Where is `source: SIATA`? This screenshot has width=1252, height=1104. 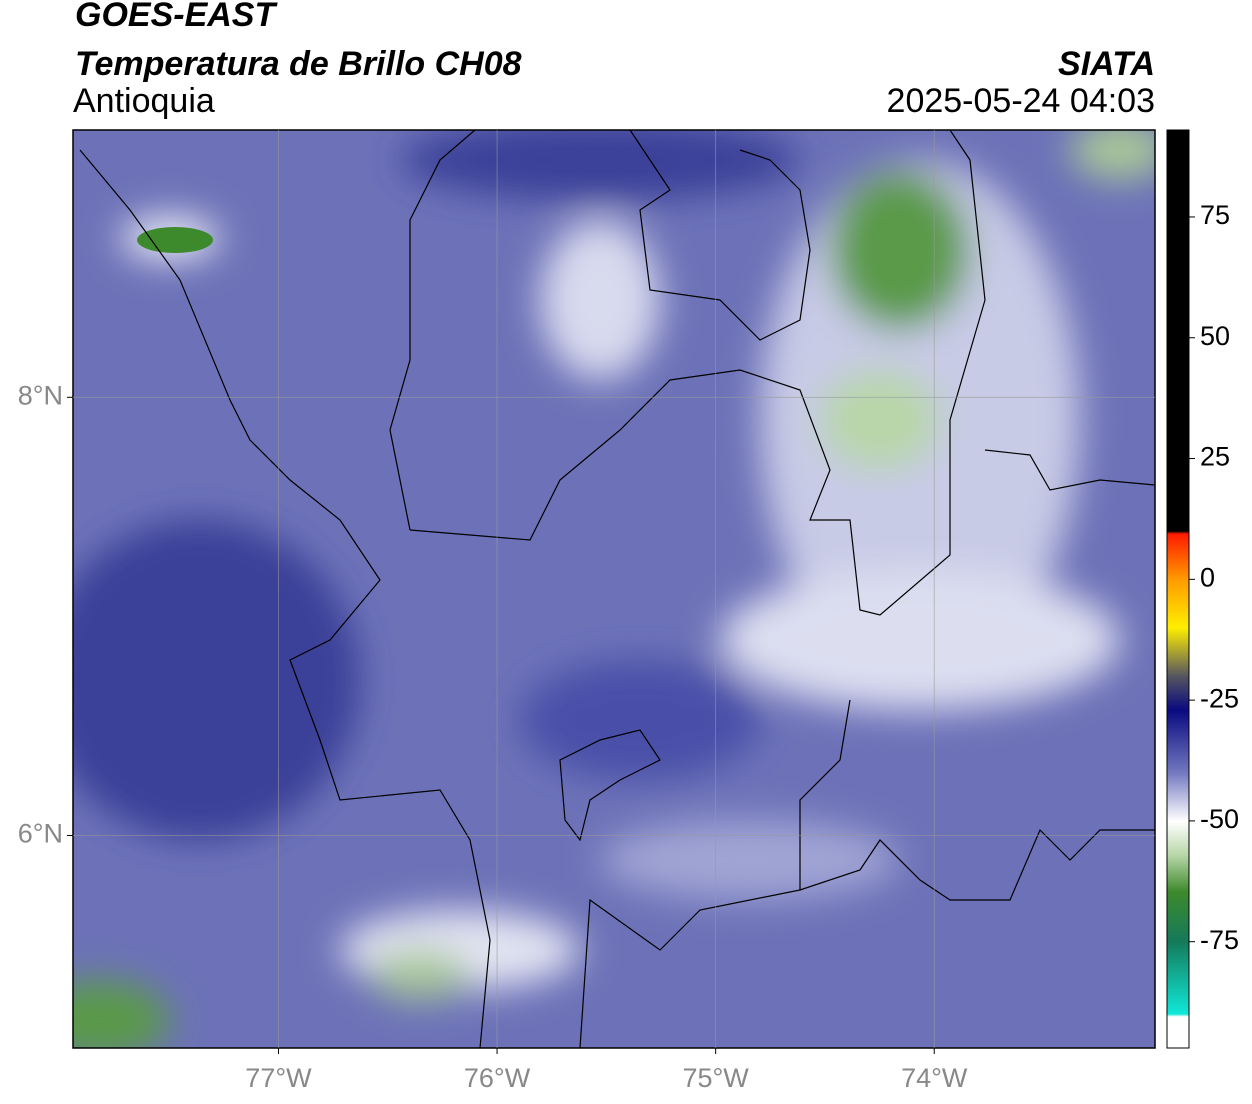 source: SIATA is located at coordinates (1106, 64).